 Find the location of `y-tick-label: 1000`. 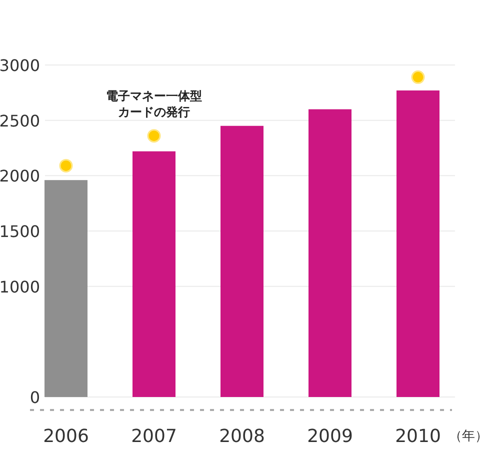

y-tick-label: 1000 is located at coordinates (20, 286).